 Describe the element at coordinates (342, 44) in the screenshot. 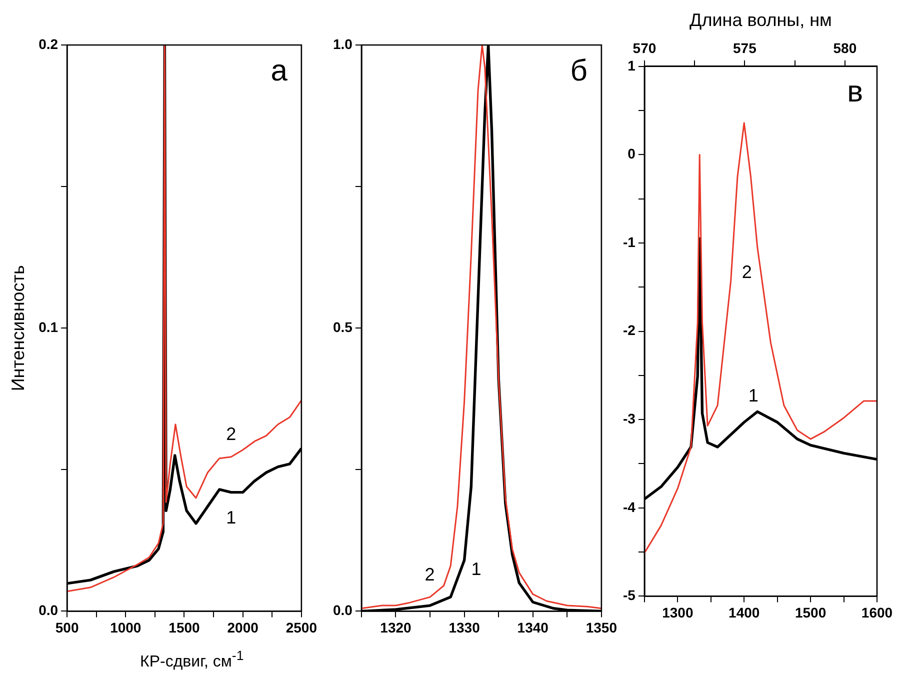

I see `y-tick-label: 1.0` at that location.